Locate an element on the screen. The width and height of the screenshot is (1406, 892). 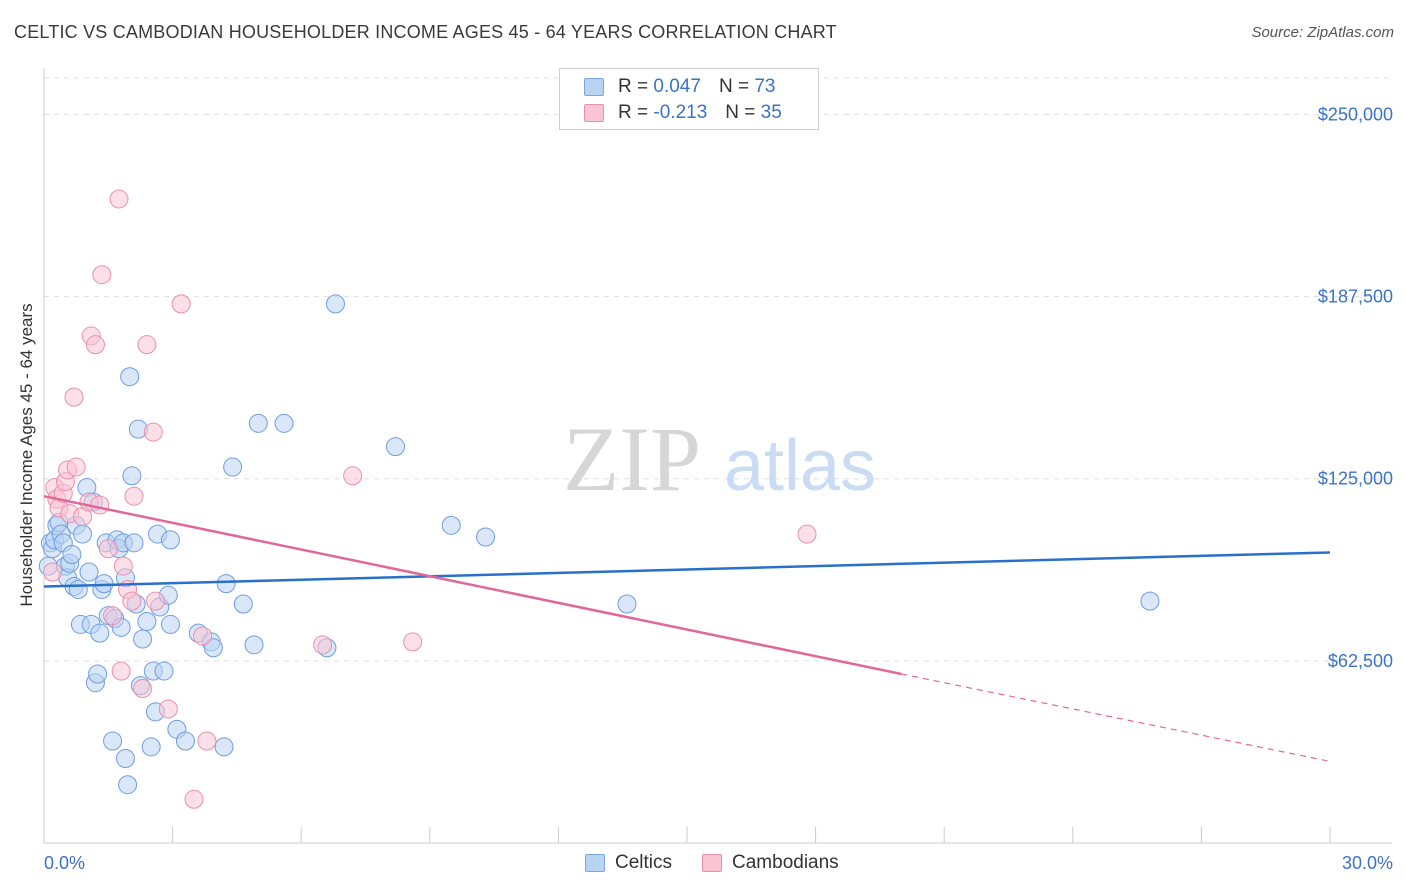
x-tick-label: 0.0% is located at coordinates (64, 863).